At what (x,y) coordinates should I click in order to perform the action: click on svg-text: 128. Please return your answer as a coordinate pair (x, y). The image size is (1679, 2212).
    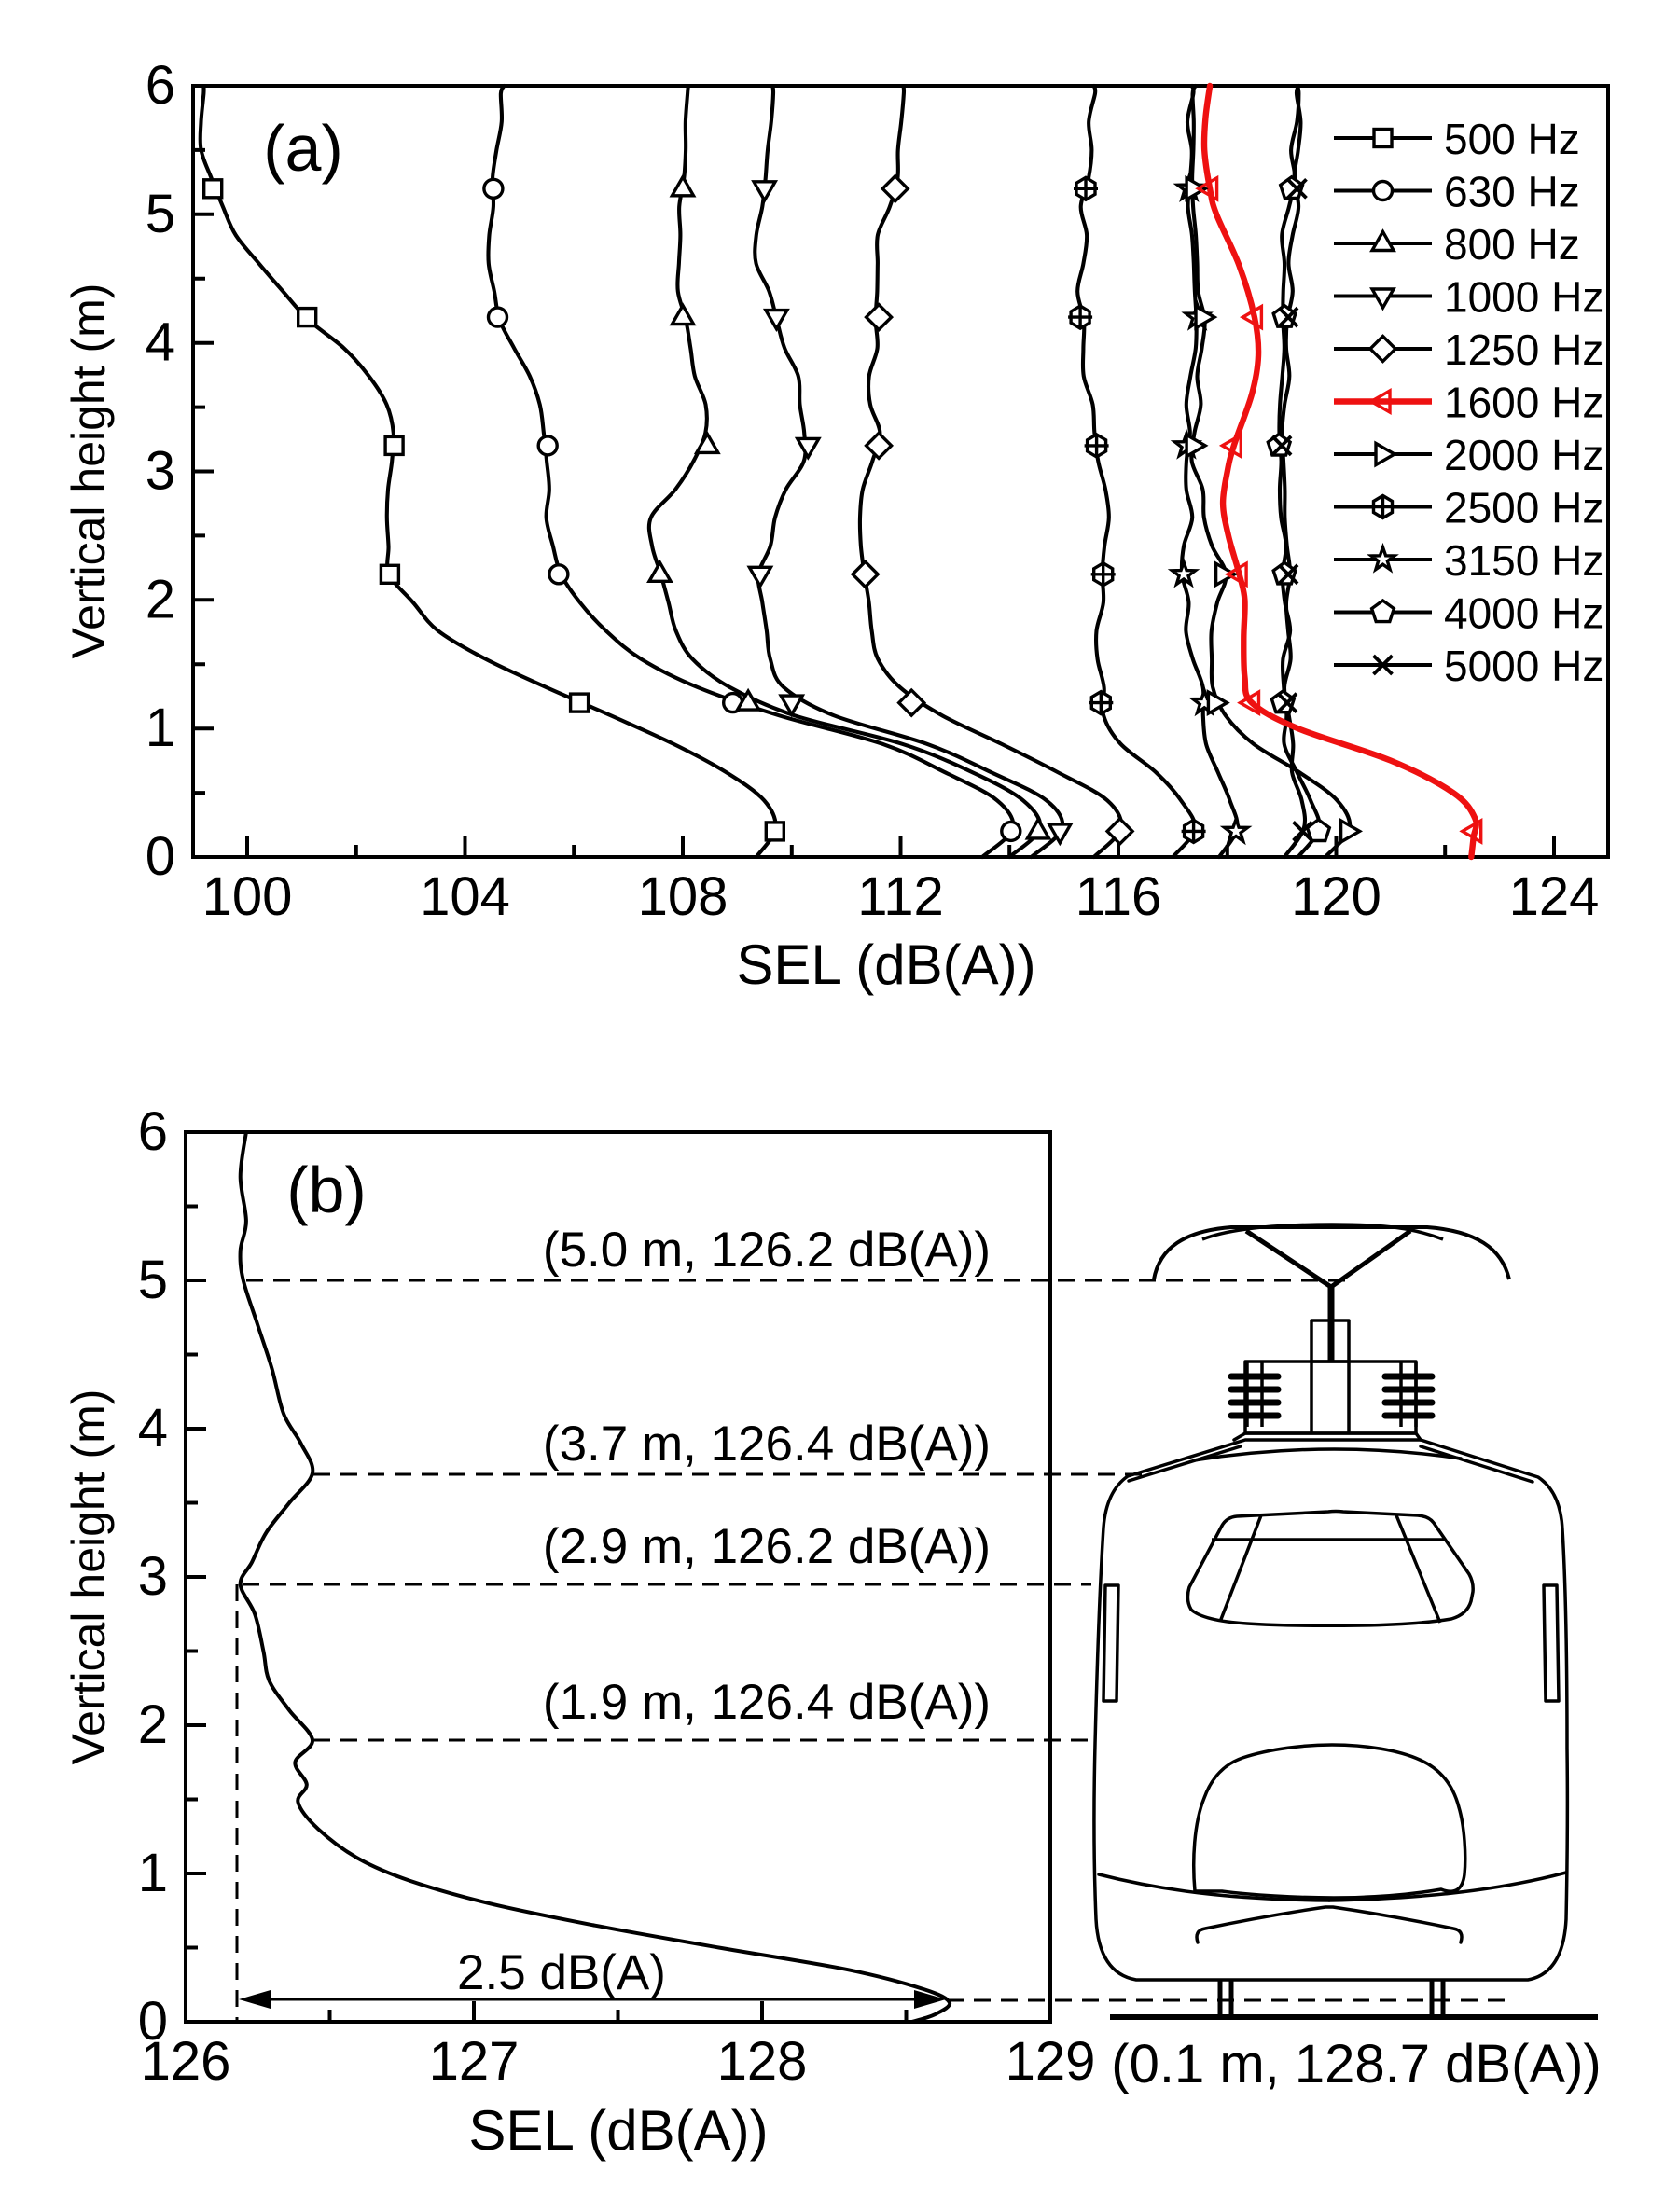
    Looking at the image, I should click on (763, 2061).